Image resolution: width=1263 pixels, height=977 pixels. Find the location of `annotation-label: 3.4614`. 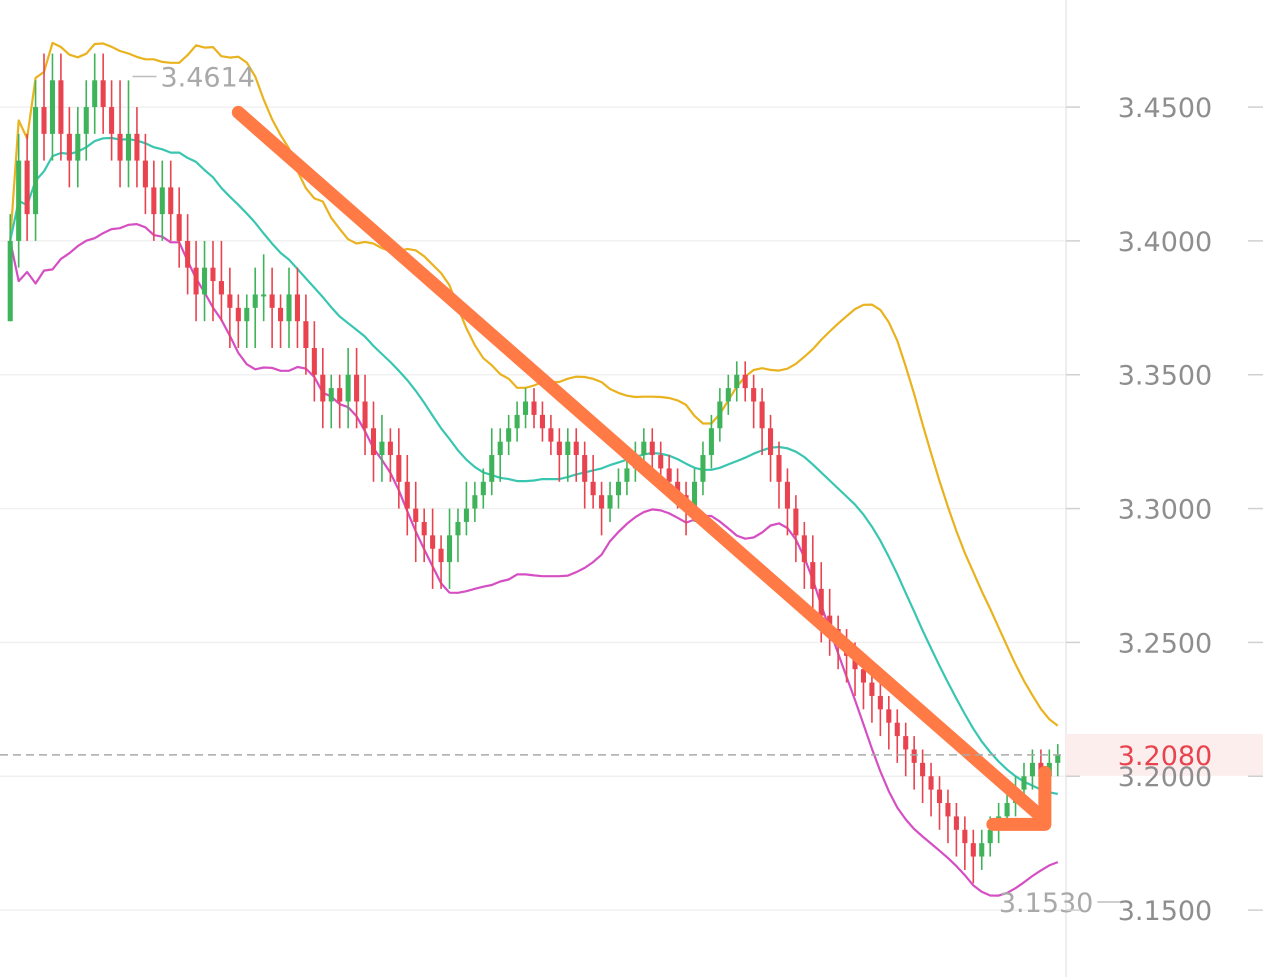

annotation-label: 3.4614 is located at coordinates (207, 78).